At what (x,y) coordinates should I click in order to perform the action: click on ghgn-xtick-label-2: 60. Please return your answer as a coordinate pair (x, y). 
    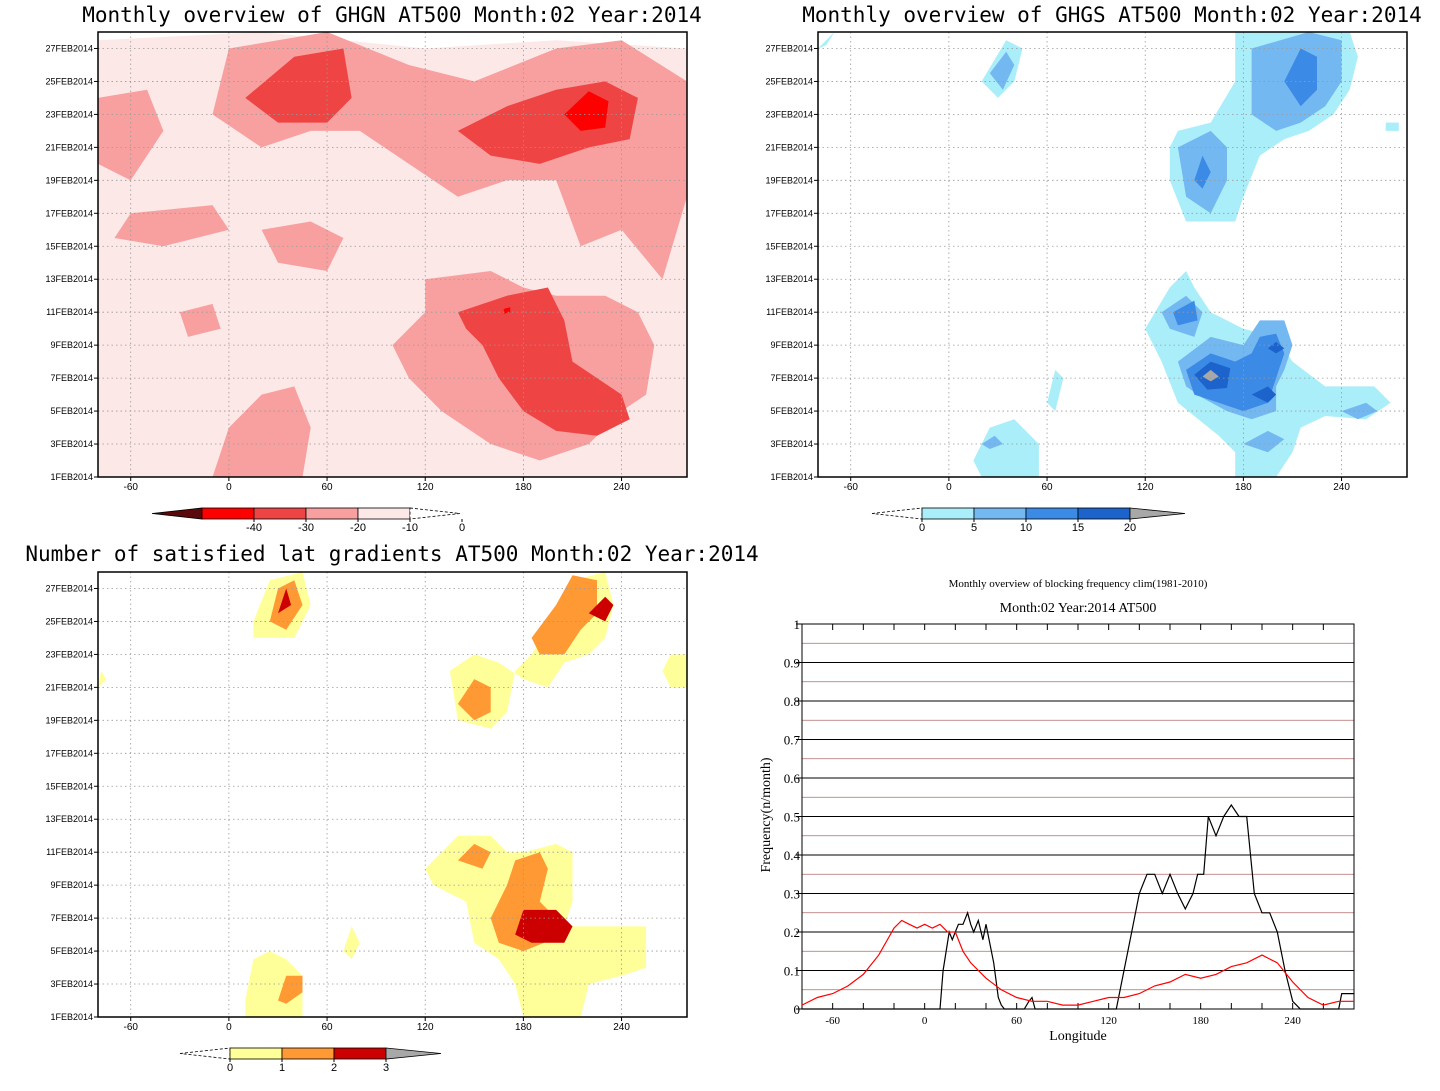
    Looking at the image, I should click on (327, 487).